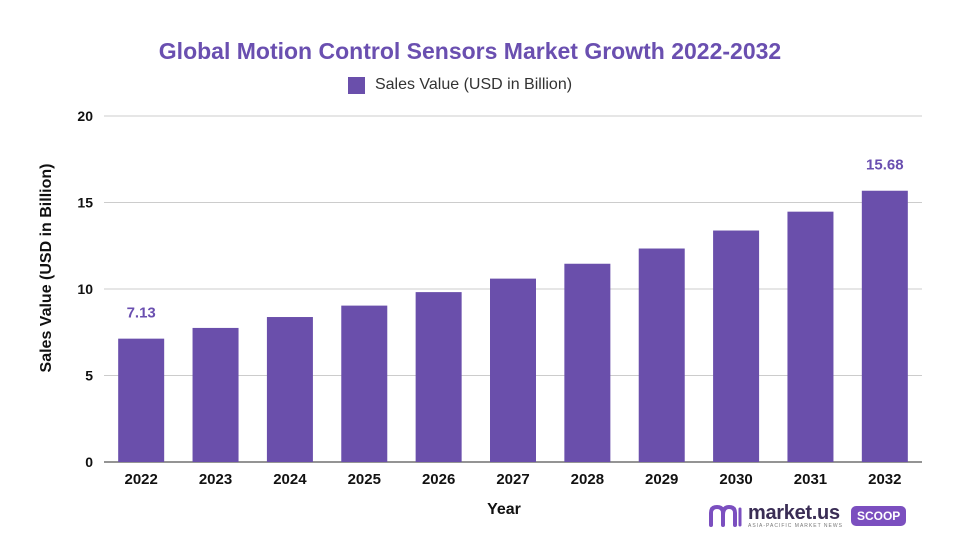  What do you see at coordinates (504, 509) in the screenshot?
I see `x-axis-title: Year` at bounding box center [504, 509].